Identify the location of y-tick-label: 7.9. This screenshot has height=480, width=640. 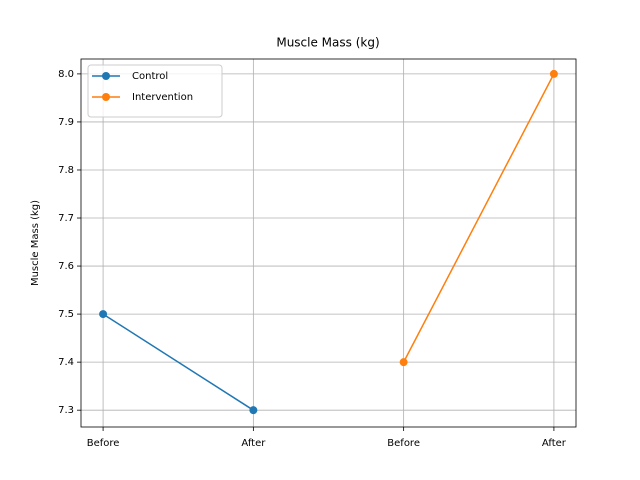
(66, 122).